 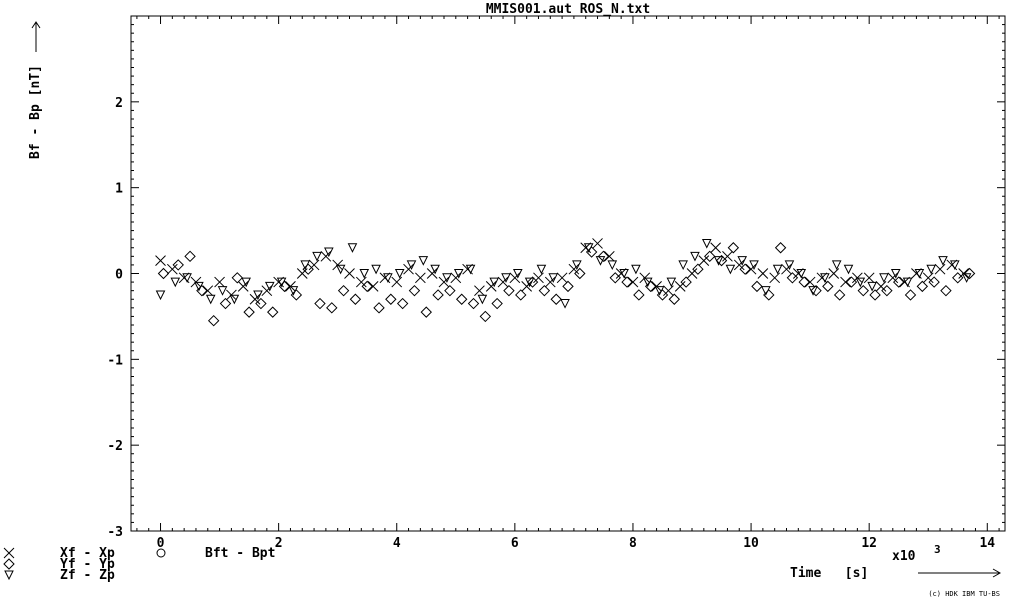 I want to click on legend-extra-label: Bft - Bpt, so click(x=240, y=553).